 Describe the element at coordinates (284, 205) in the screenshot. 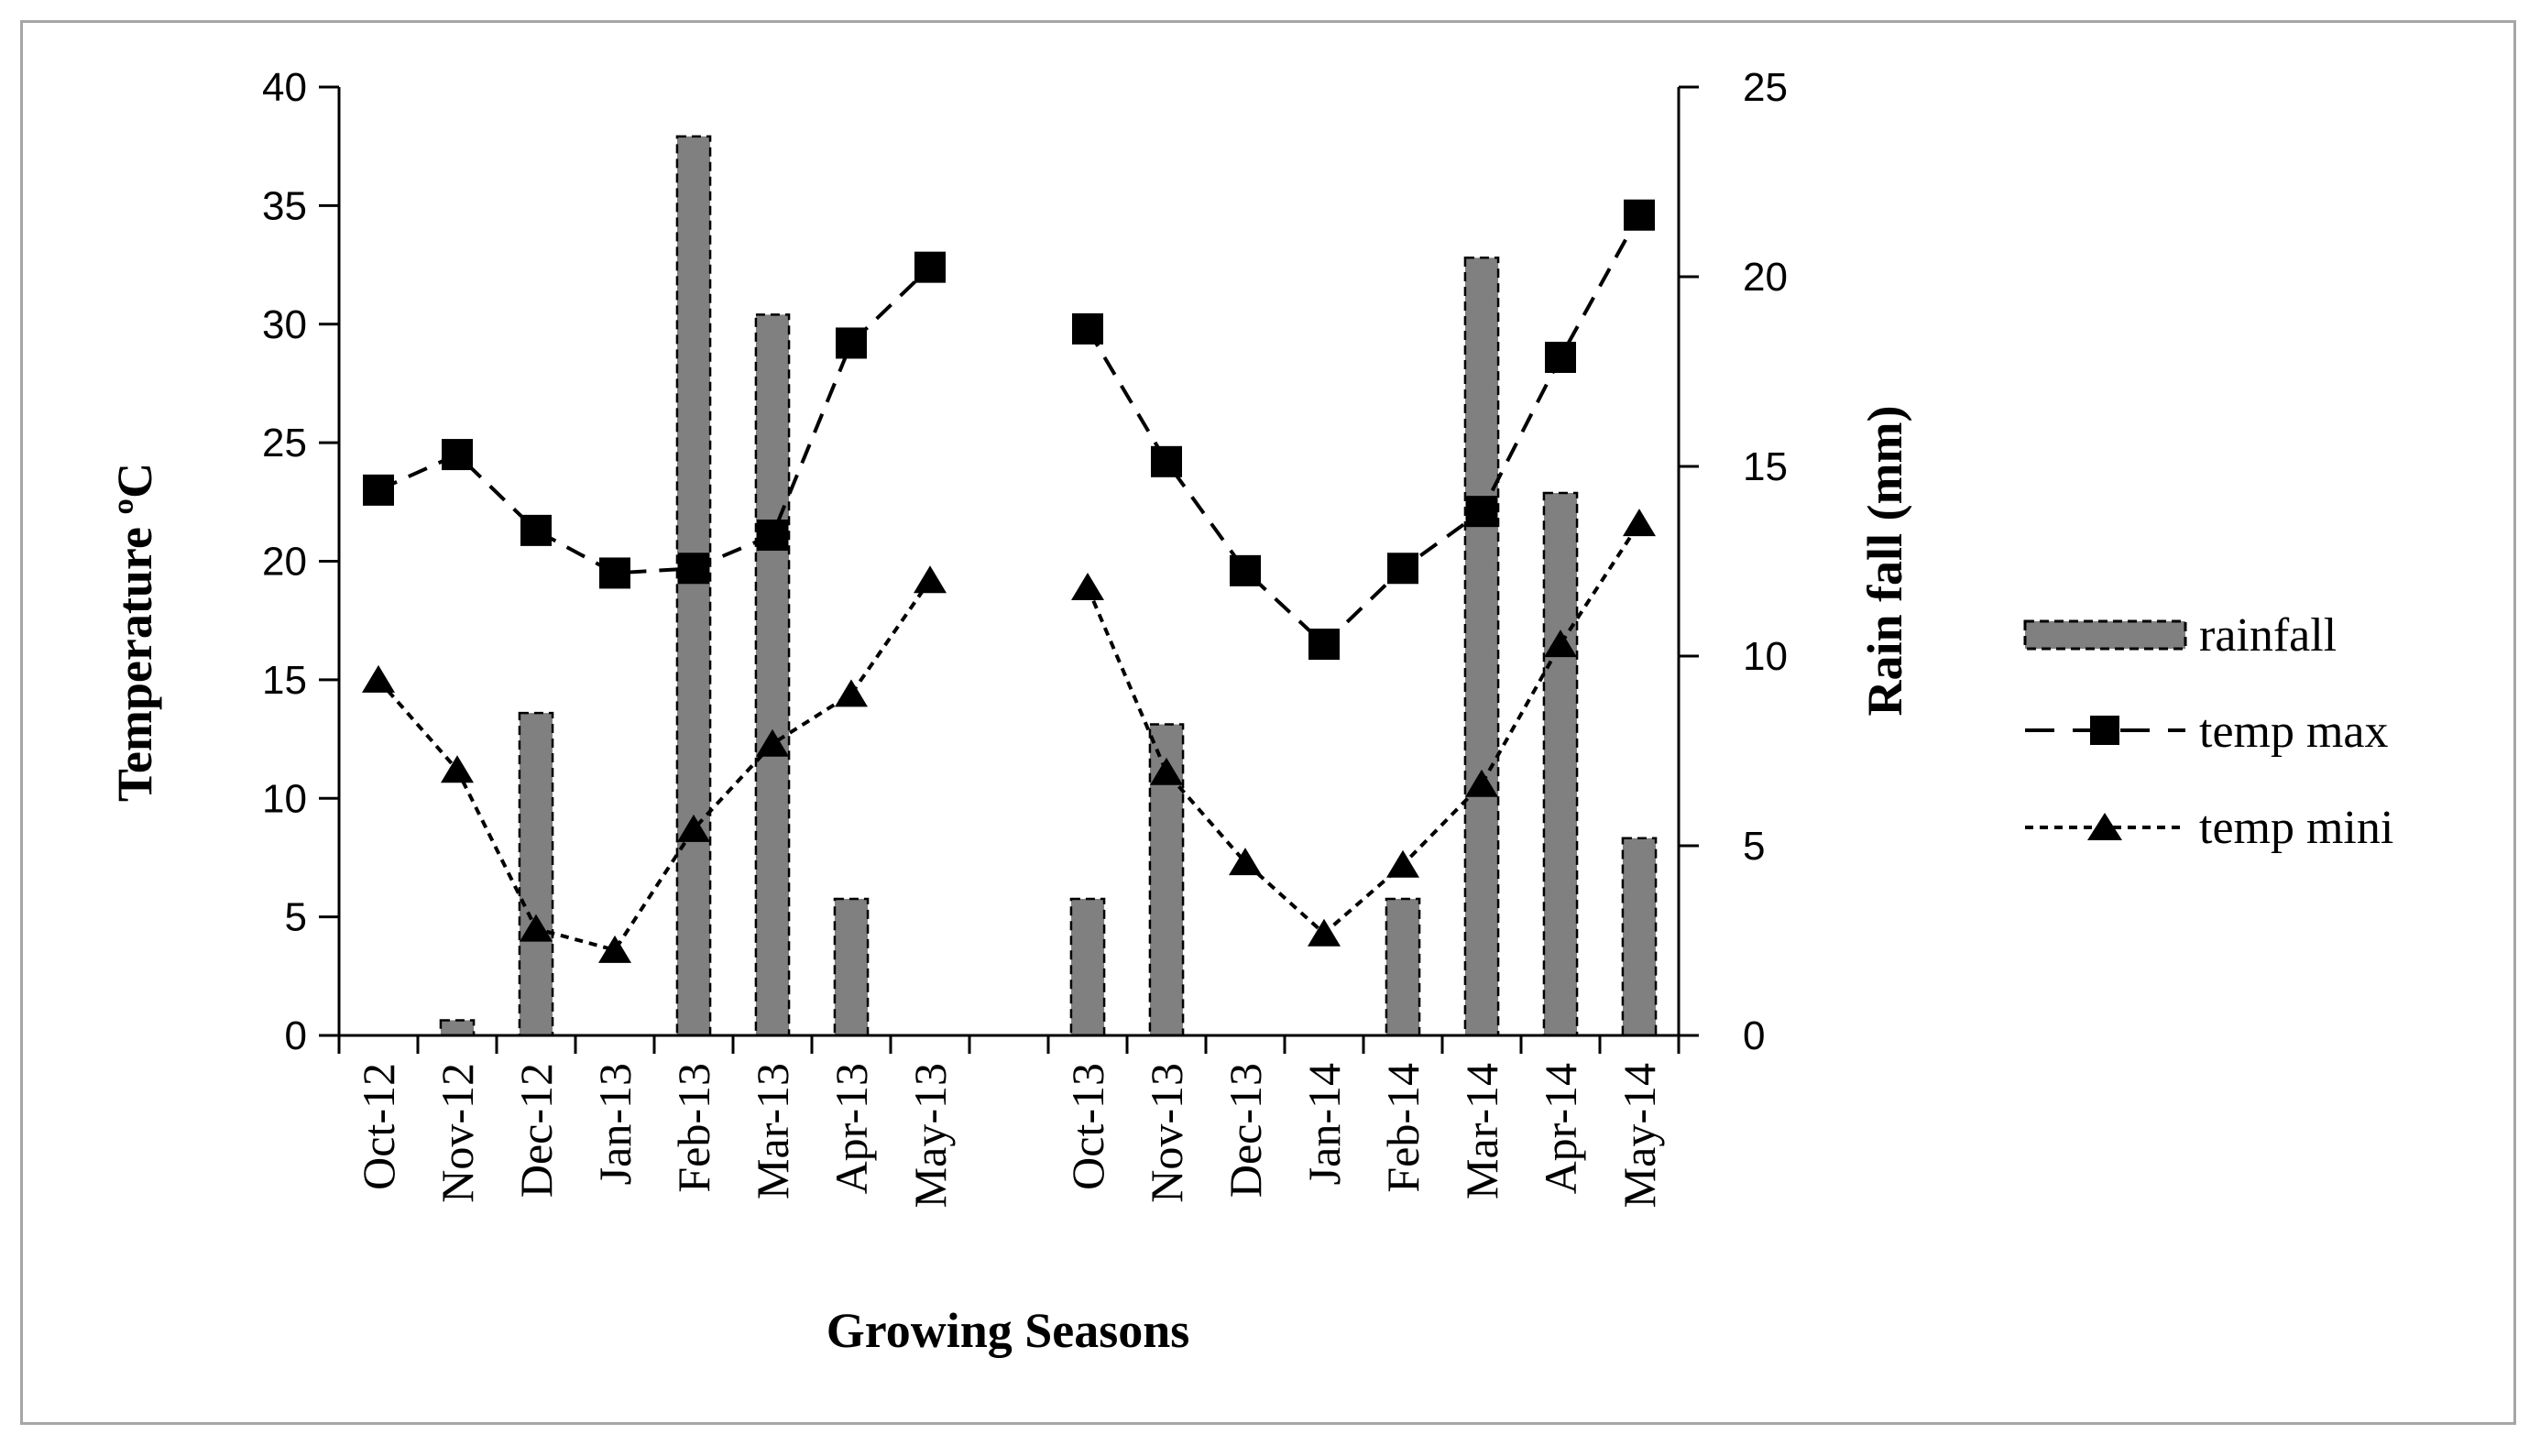

I see `y-left-tick-label: 35` at that location.